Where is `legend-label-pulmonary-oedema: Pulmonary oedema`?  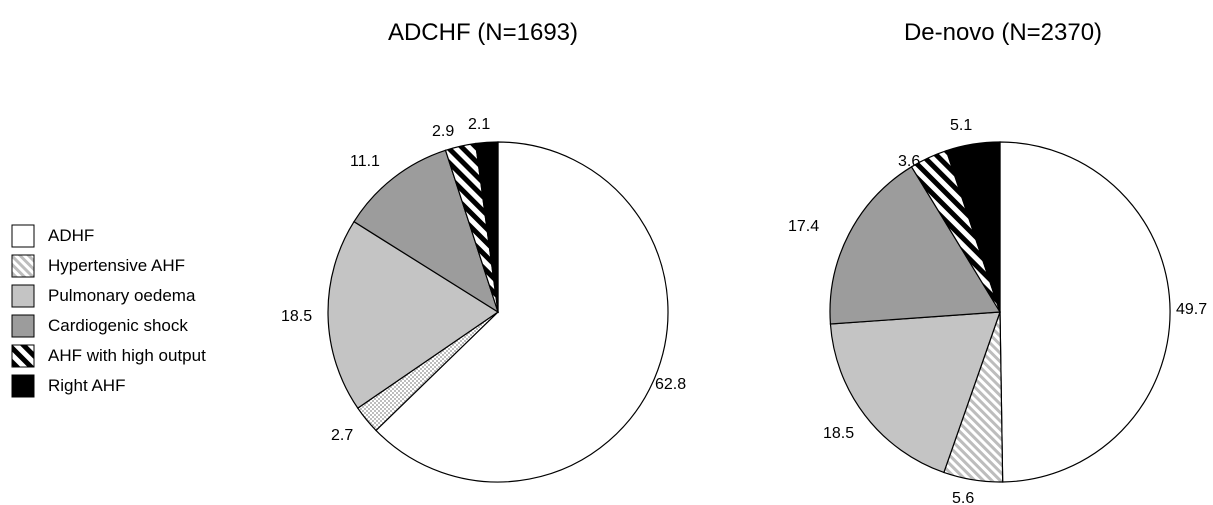 legend-label-pulmonary-oedema: Pulmonary oedema is located at coordinates (122, 295).